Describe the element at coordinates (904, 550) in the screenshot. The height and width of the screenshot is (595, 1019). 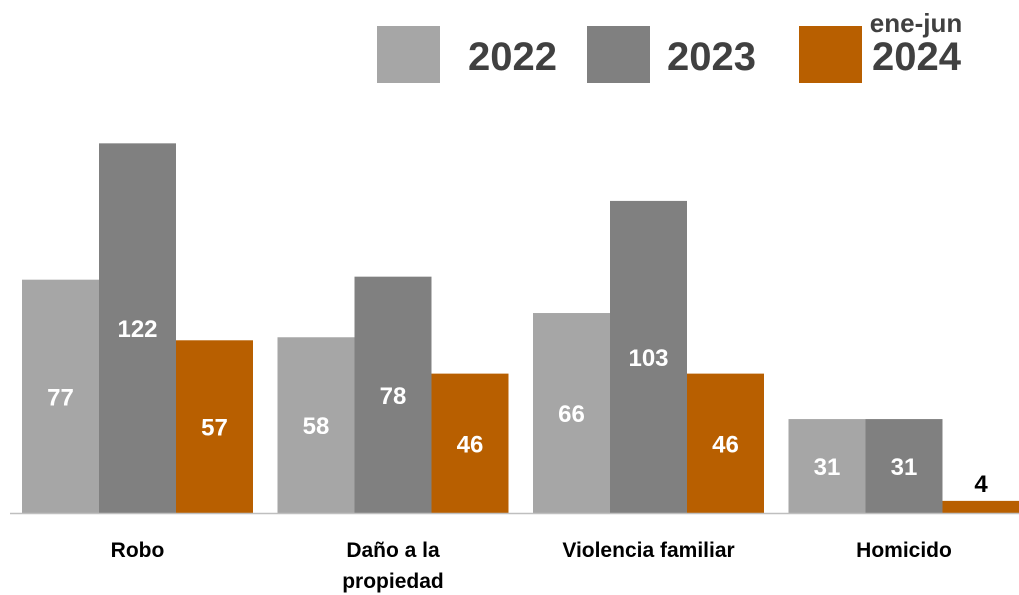
I see `category-label-4: Homicido` at that location.